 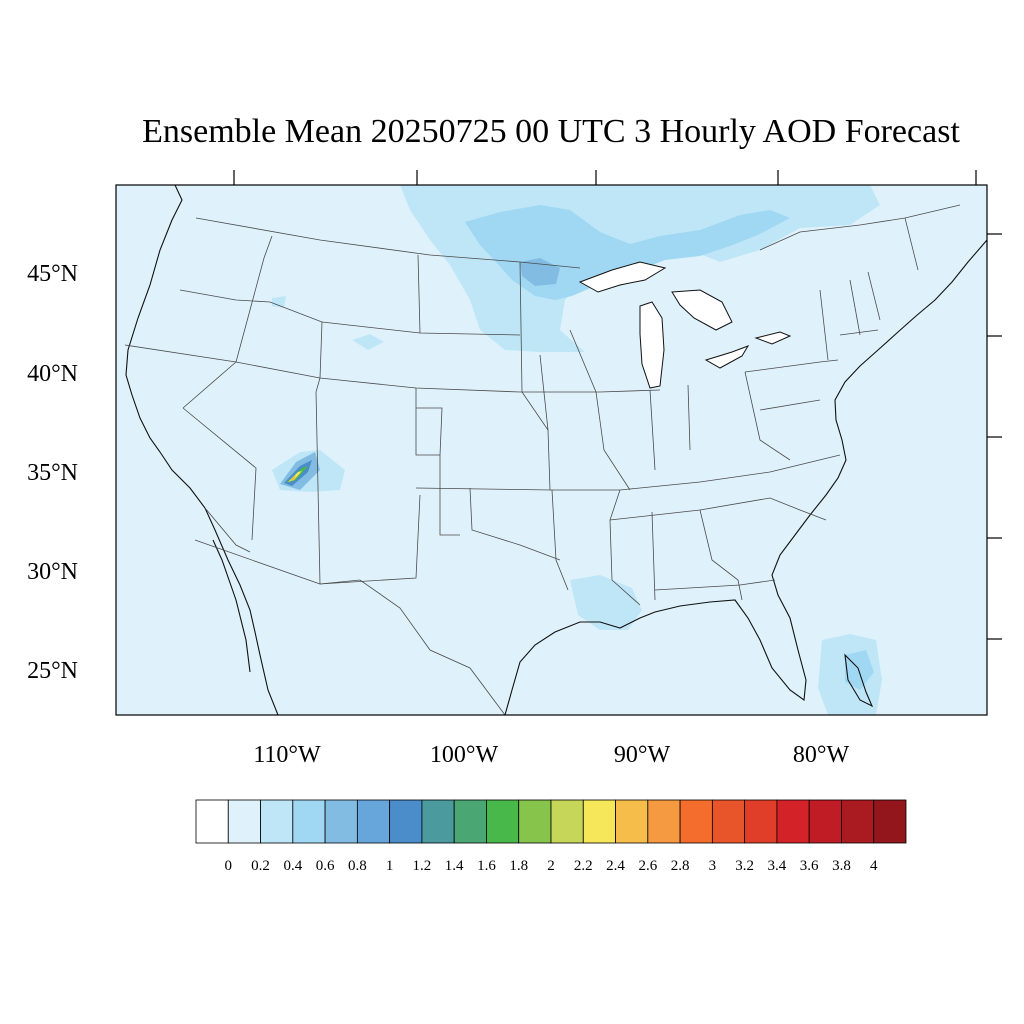 I want to click on colorbar-tick-label: 1.6, so click(x=486, y=866).